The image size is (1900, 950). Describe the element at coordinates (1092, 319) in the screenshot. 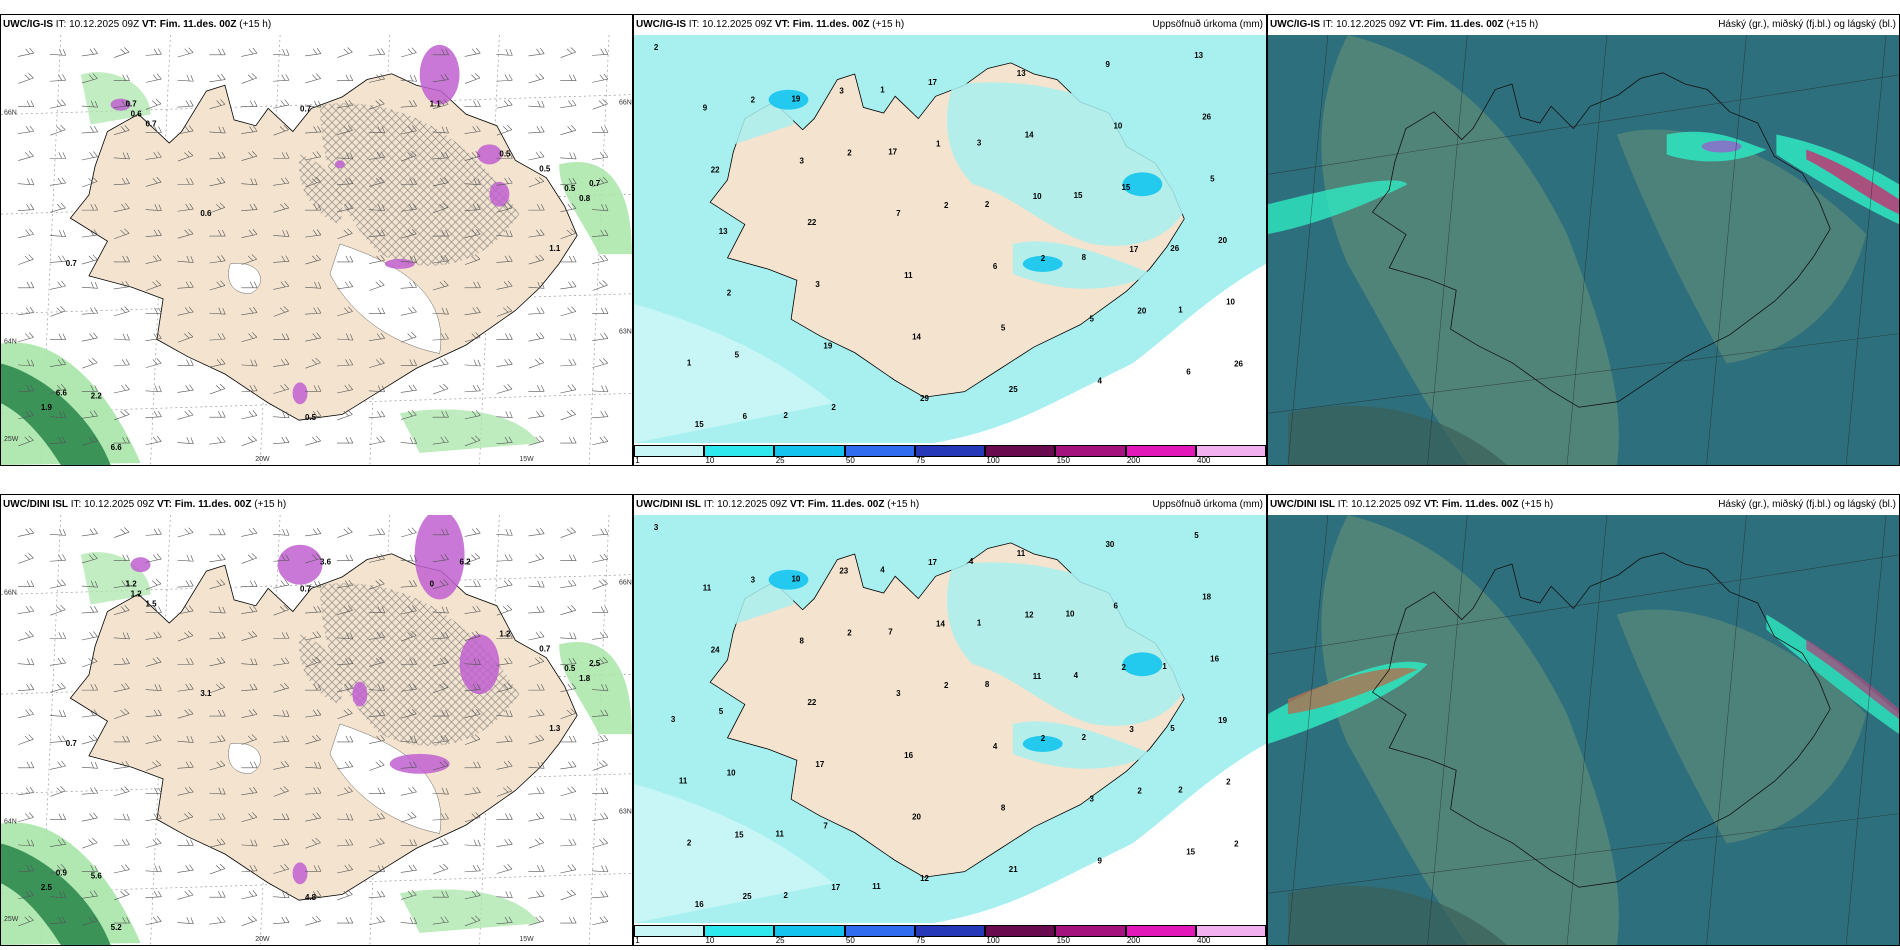

I see `precip-value-label: 5` at that location.